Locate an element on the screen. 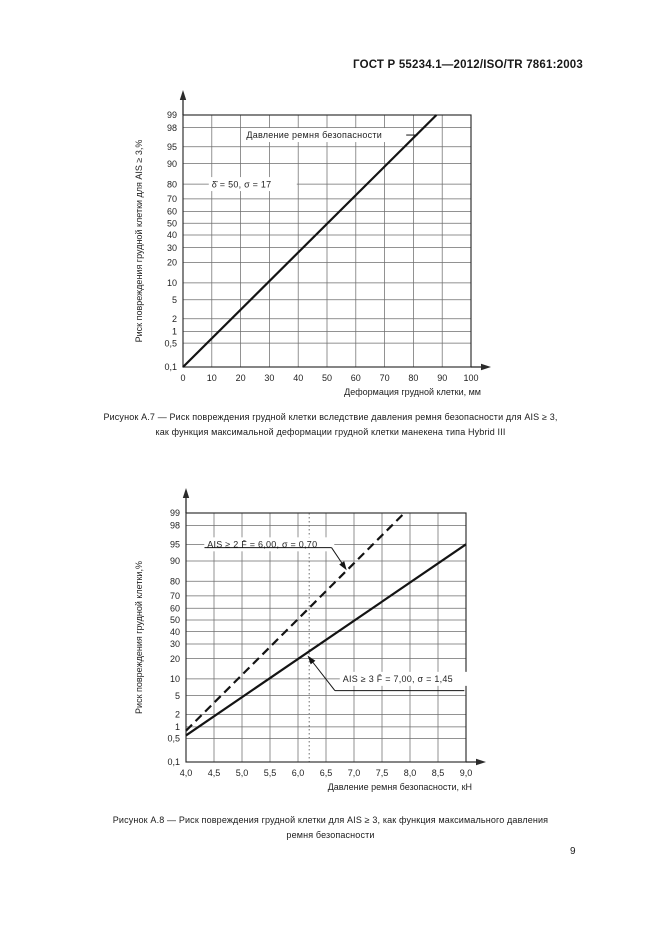 The image size is (661, 936). x-tick-label: 50 is located at coordinates (327, 378).